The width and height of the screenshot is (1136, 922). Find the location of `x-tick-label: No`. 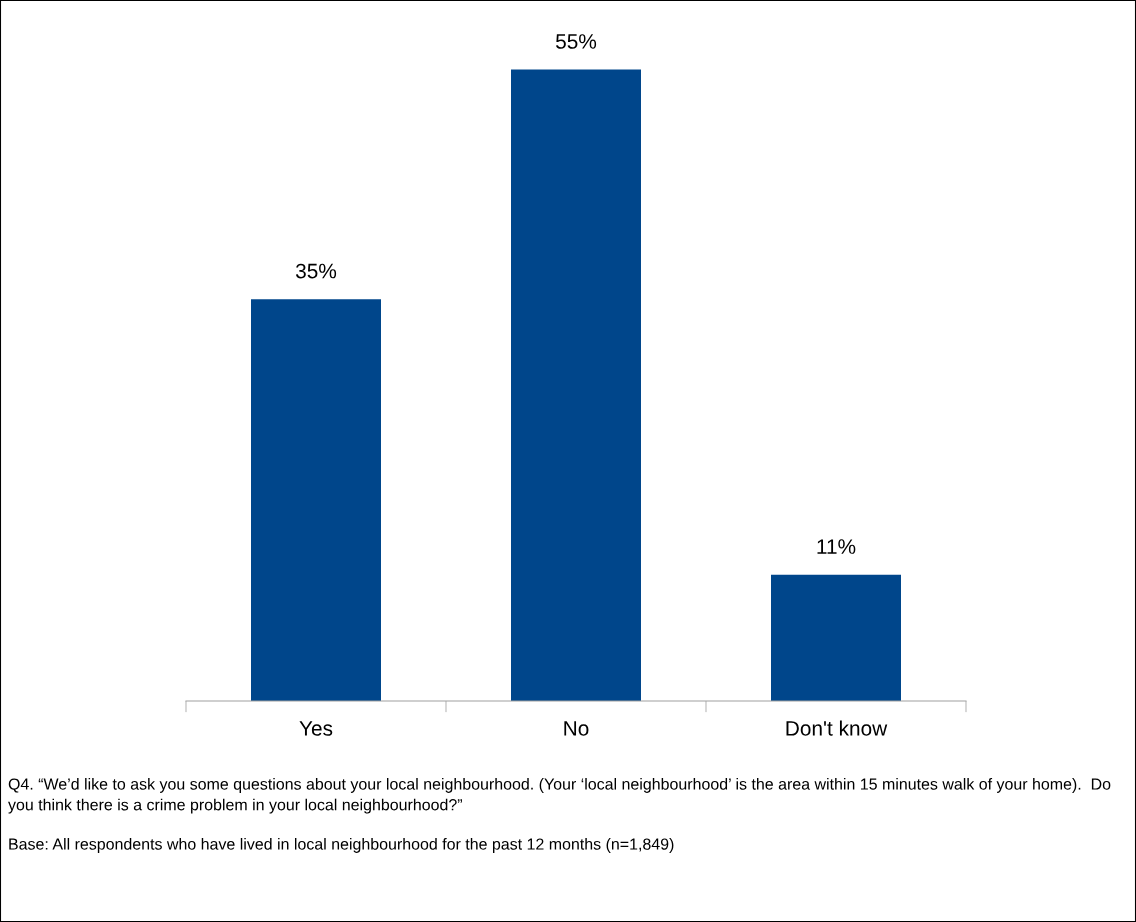

x-tick-label: No is located at coordinates (576, 728).